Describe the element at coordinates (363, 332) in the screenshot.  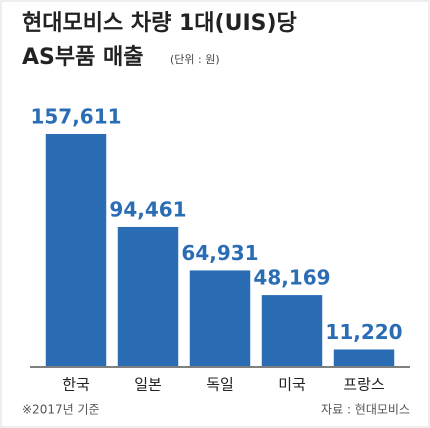
I see `value-label: 11,220` at that location.